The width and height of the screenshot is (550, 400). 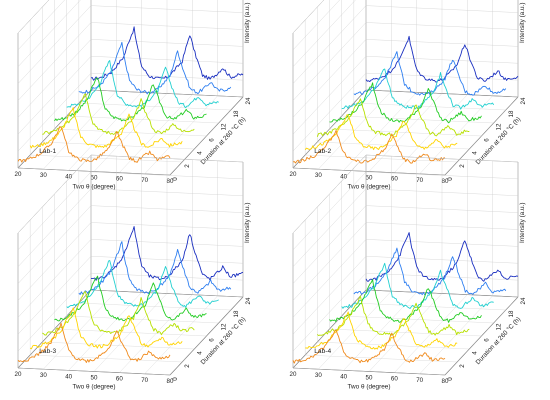 I want to click on panel-label: Lab-2, so click(x=322, y=151).